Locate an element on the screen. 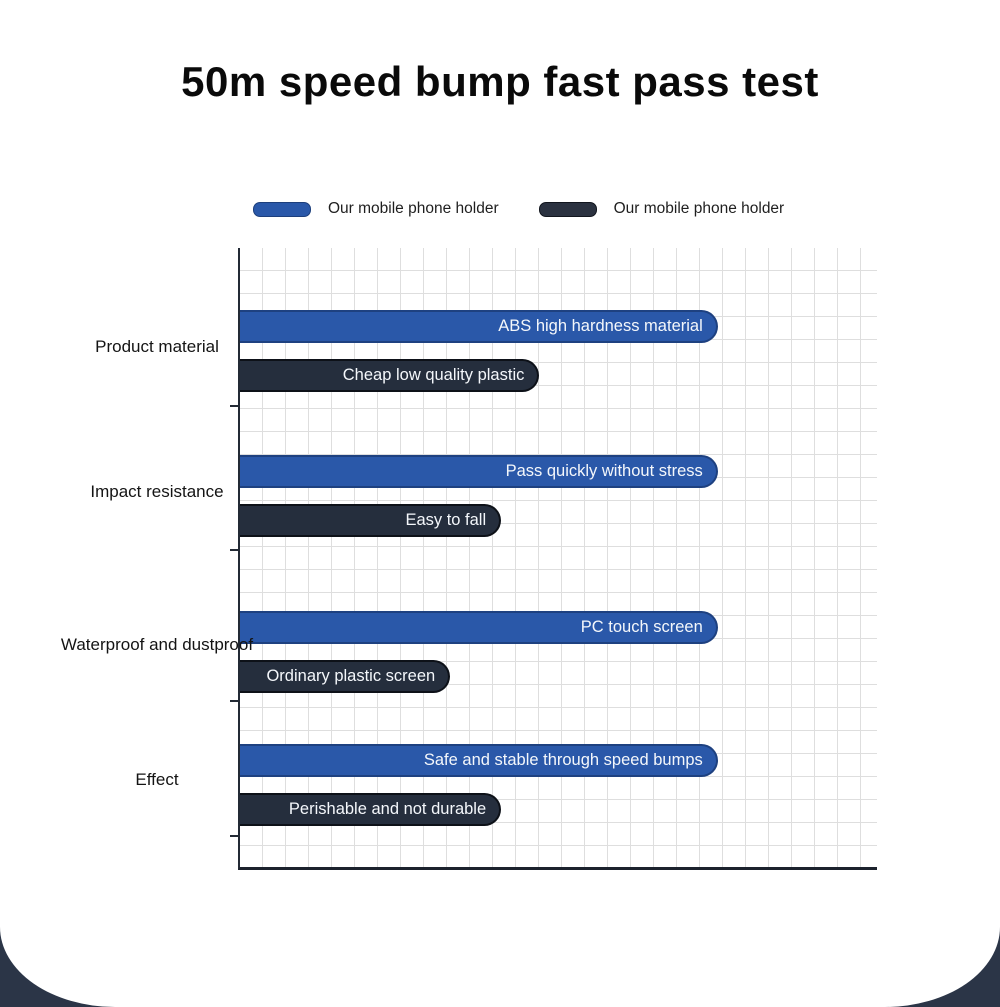 The width and height of the screenshot is (1000, 1007). legend-item-blue: Our mobile phone holder is located at coordinates (376, 209).